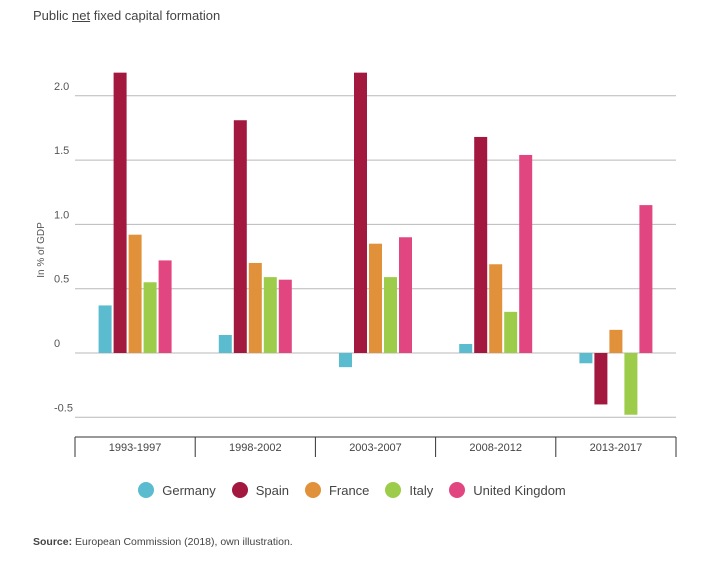 This screenshot has width=704, height=563. What do you see at coordinates (41, 250) in the screenshot?
I see `y-axis-label: In % of GDP` at bounding box center [41, 250].